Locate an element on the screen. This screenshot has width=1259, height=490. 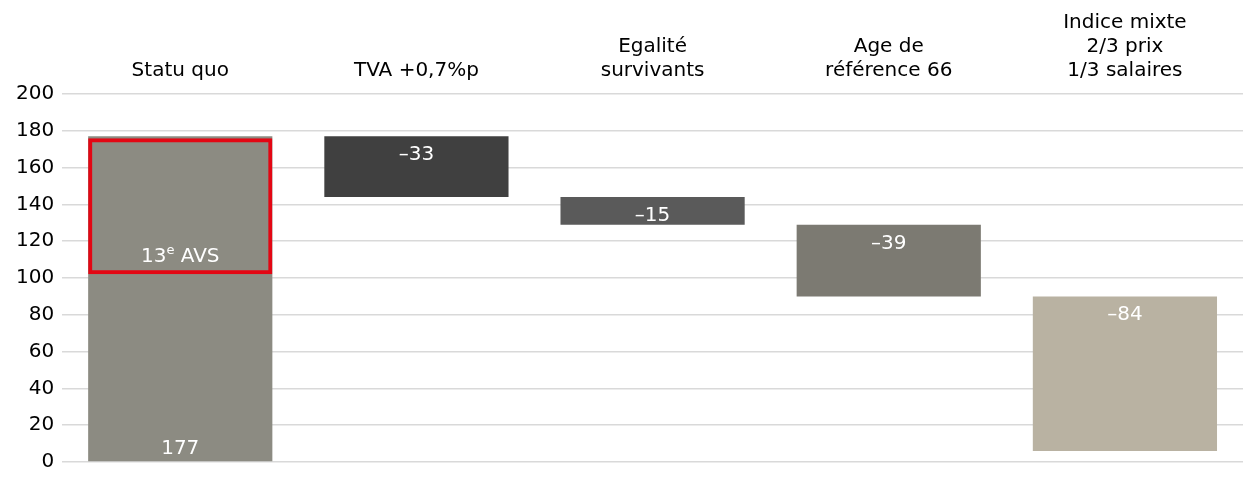
y-tick-label: 100 is located at coordinates (35, 276).